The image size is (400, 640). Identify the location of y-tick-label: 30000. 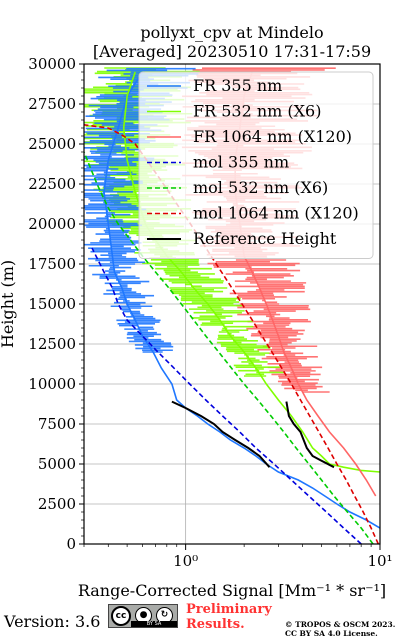
(52, 64).